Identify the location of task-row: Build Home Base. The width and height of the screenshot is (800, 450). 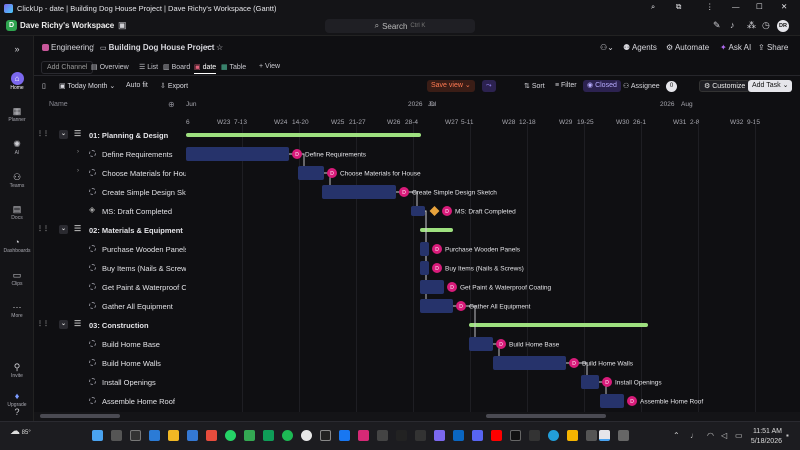
(110, 344).